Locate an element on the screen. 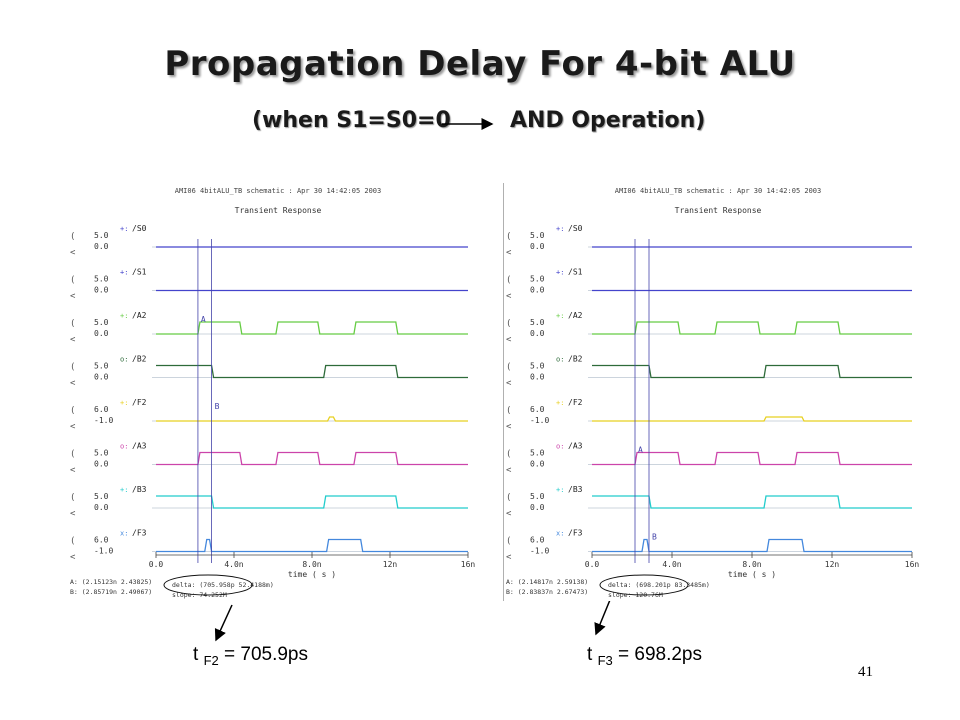  slide-title: Propagation Delay For 4-bit ALU is located at coordinates (480, 64).